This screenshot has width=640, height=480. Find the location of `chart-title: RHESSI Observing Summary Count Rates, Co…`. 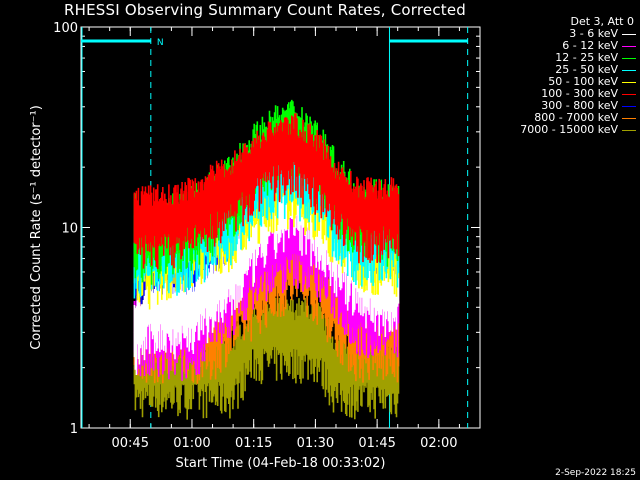

chart-title: RHESSI Observing Summary Count Rates, Co… is located at coordinates (265, 10).